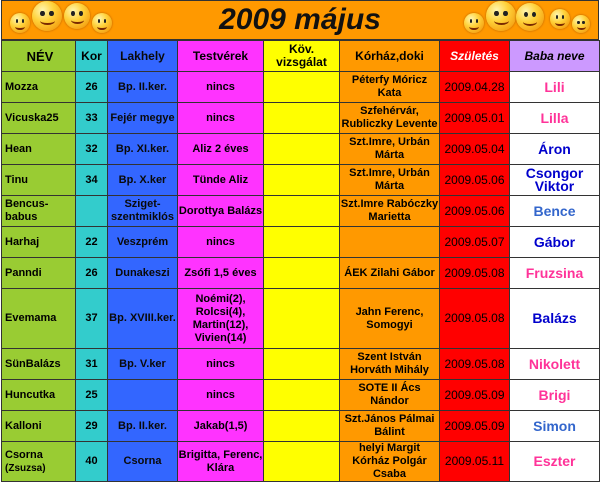 This screenshot has height=487, width=600. What do you see at coordinates (554, 211) in the screenshot?
I see `cell-baba-neve: Bence` at bounding box center [554, 211].